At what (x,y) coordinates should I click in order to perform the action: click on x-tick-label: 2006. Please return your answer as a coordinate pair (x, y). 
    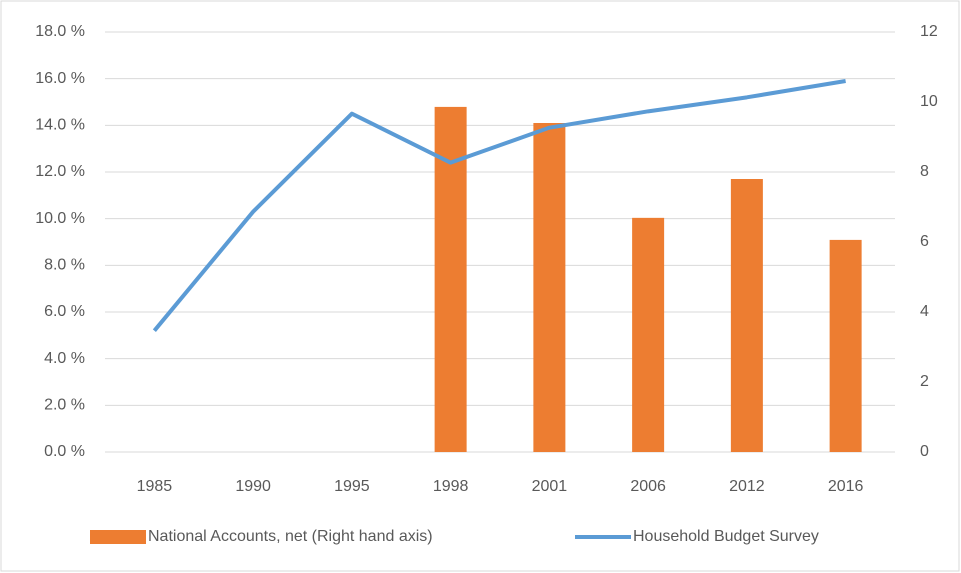
    Looking at the image, I should click on (648, 486).